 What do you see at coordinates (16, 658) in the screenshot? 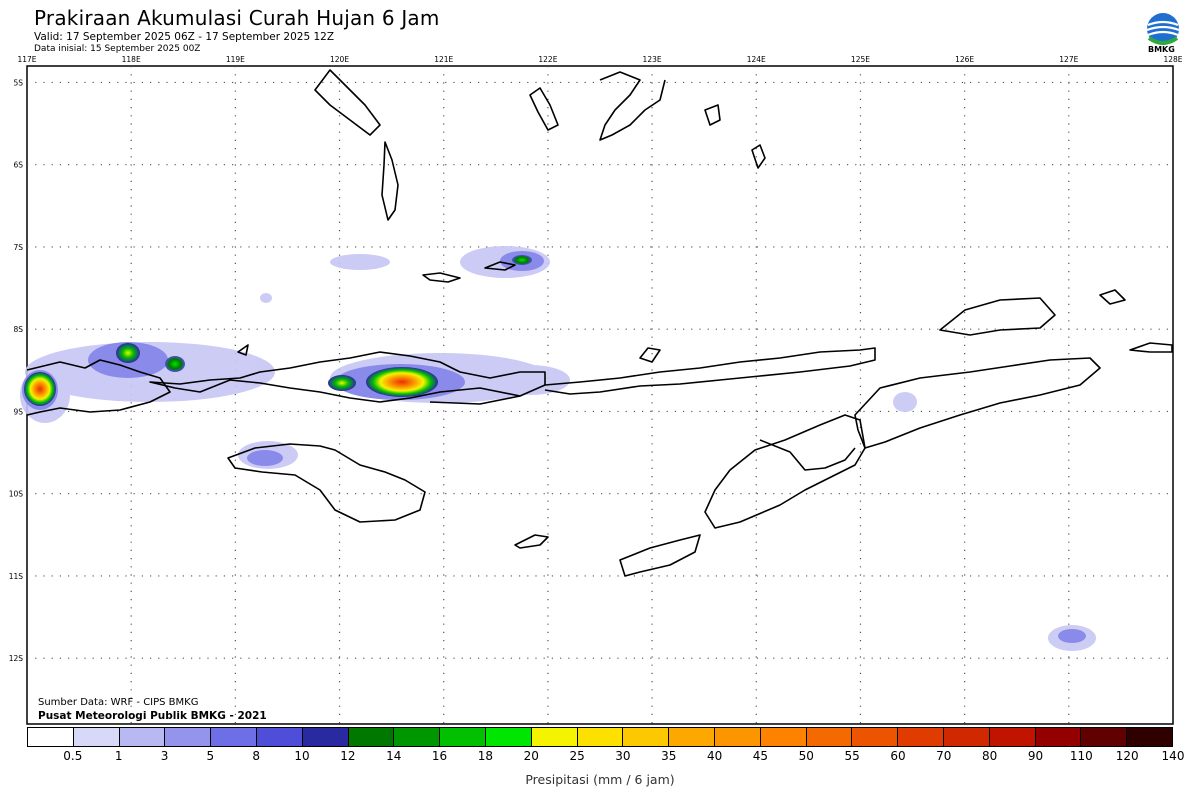
I see `lat-label: 12S` at bounding box center [16, 658].